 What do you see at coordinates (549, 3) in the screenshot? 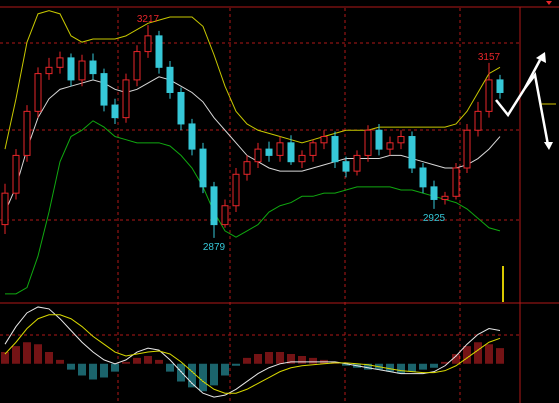
I see `menu-icon` at bounding box center [549, 3].